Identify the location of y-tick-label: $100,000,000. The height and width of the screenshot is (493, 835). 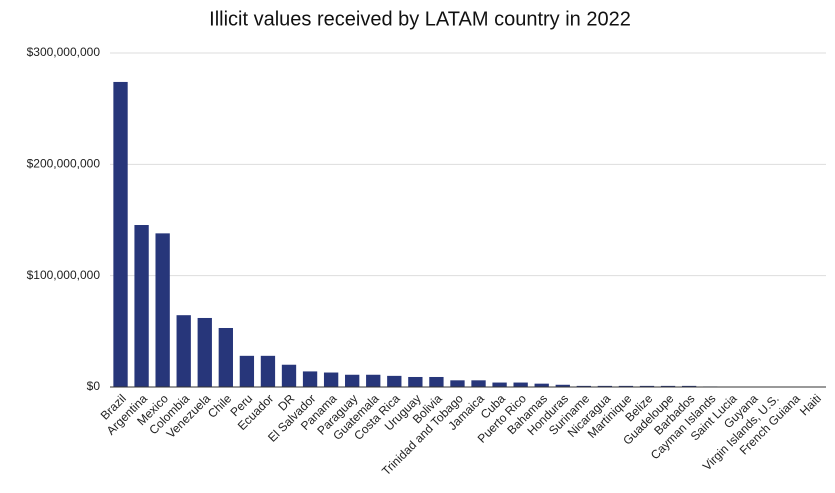
(64, 275).